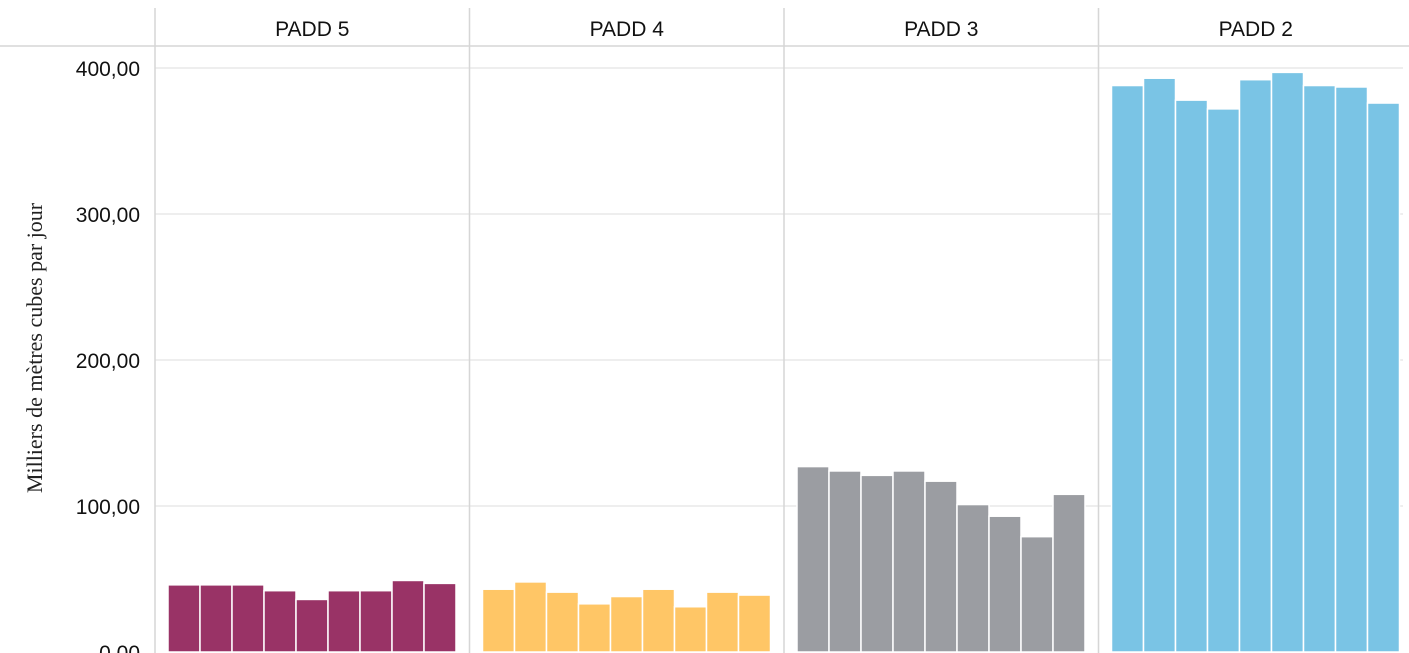 The height and width of the screenshot is (653, 1409). What do you see at coordinates (941, 29) in the screenshot?
I see `panel-label: PADD 3` at bounding box center [941, 29].